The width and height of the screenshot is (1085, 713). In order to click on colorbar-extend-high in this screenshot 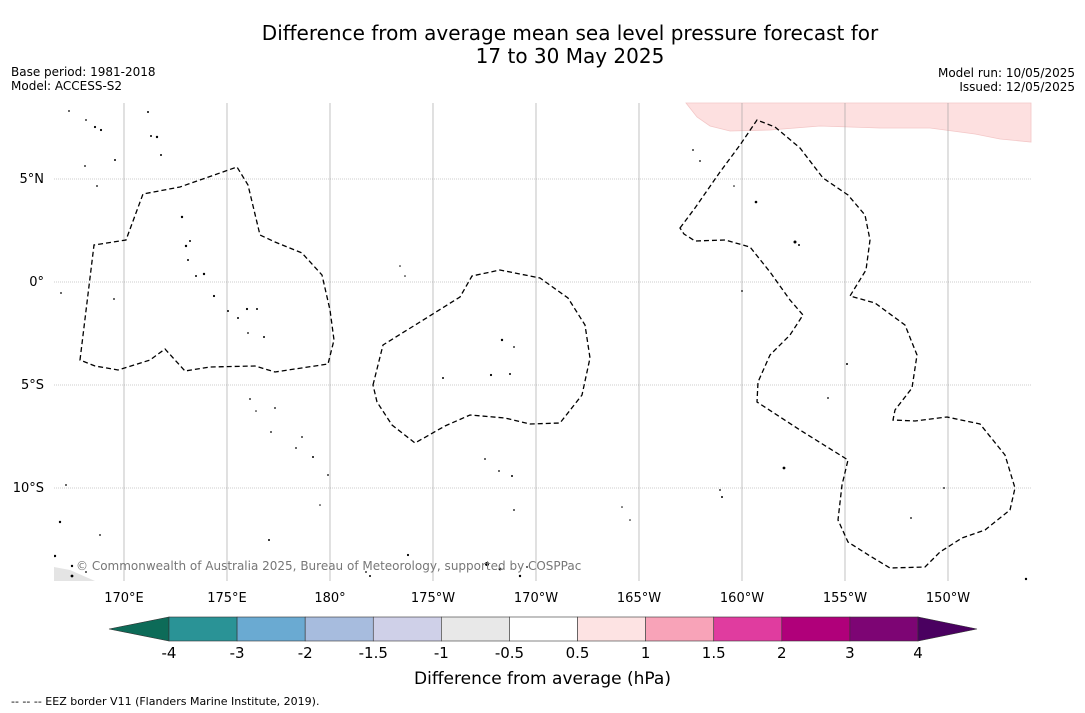, I will do `click(947, 629)`.